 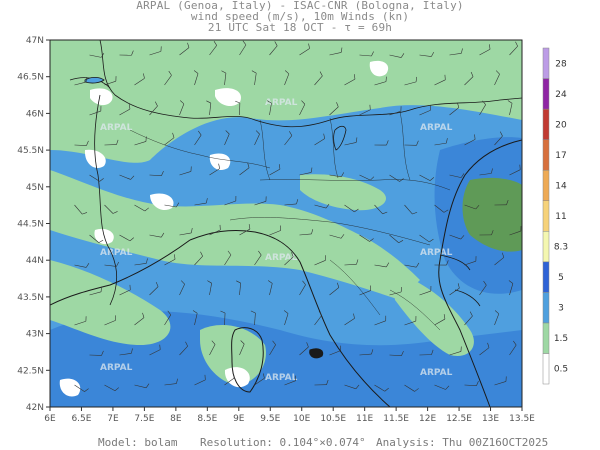 I want to click on lat-tick-label: 45.5N, so click(x=30, y=151).